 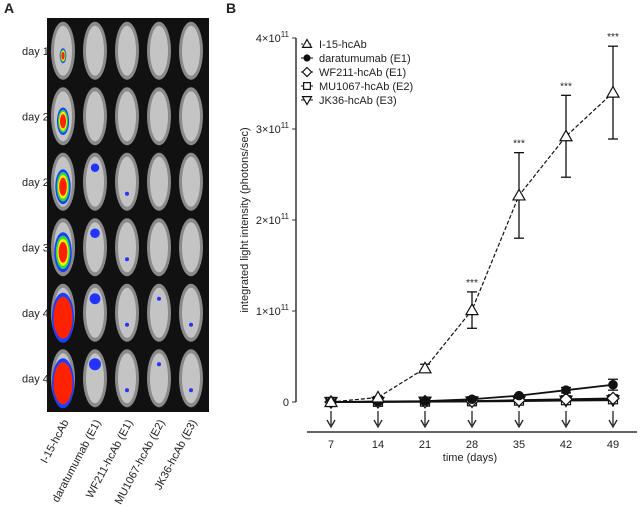 What do you see at coordinates (307, 101) in the screenshot?
I see `marker-triangle-down` at bounding box center [307, 101].